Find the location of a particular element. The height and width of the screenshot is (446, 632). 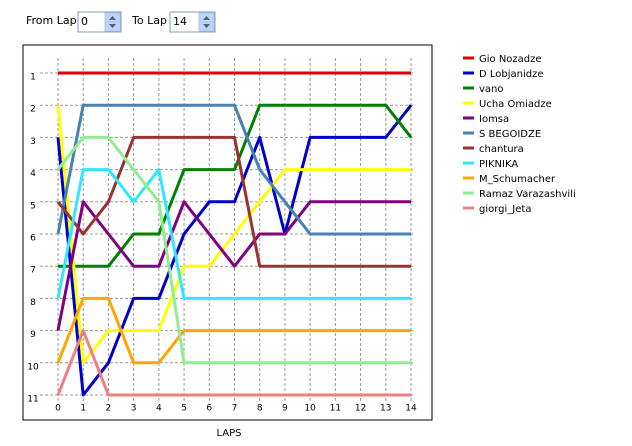

y-tick-label: 5 is located at coordinates (33, 206).